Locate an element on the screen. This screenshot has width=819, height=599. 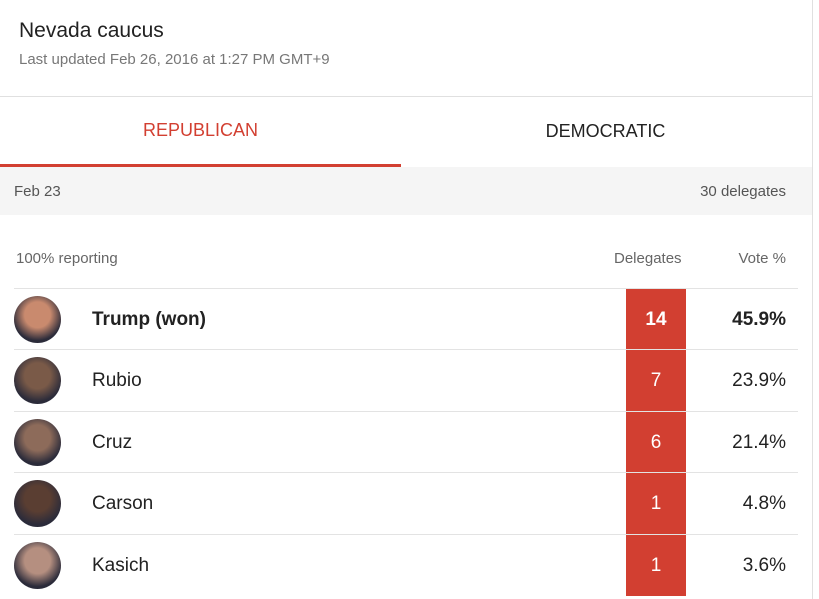
column-header: Vote % is located at coordinates (762, 258).